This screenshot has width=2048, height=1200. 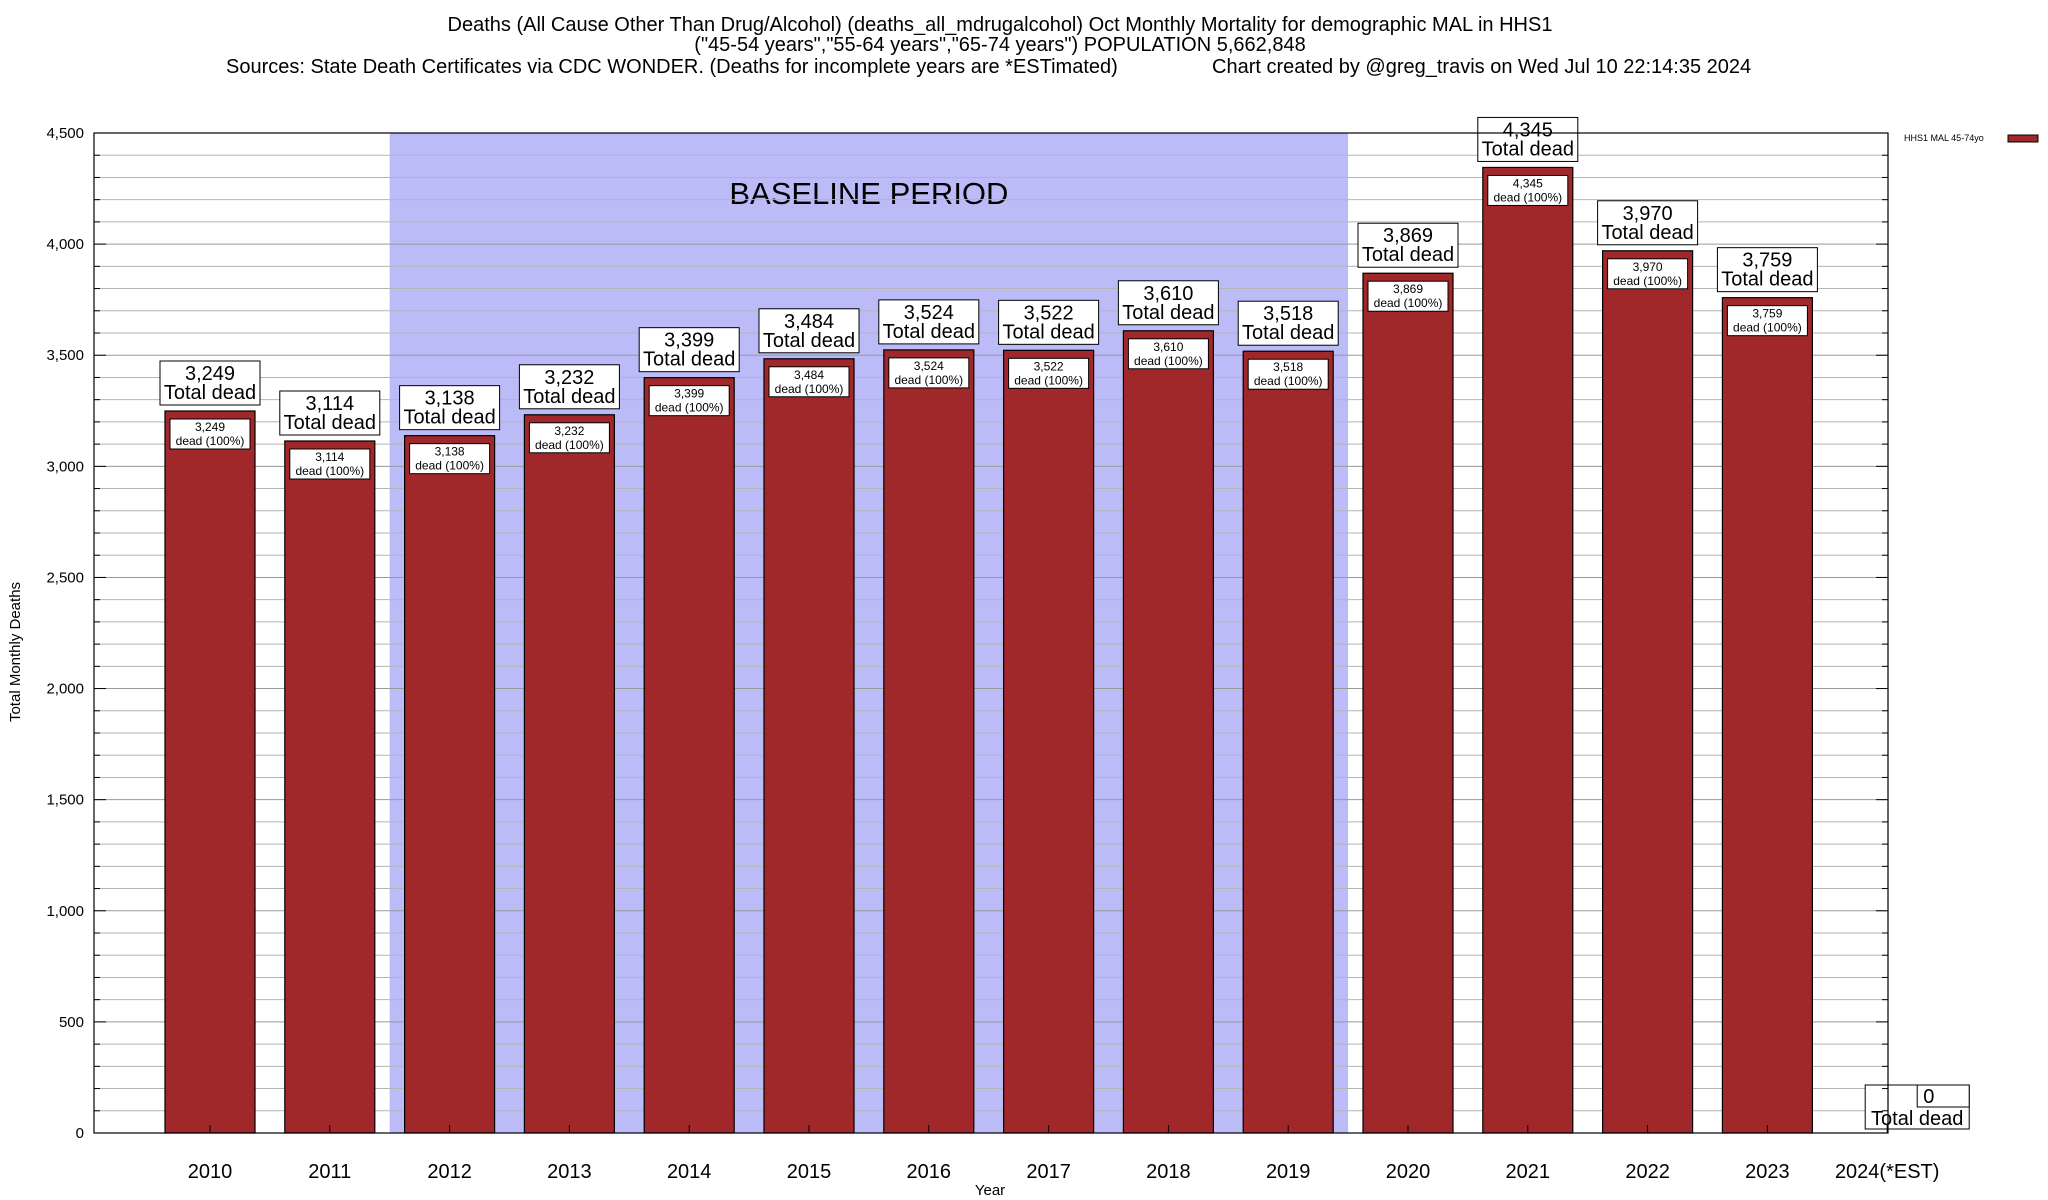 What do you see at coordinates (210, 374) in the screenshot?
I see `bar-total-value-label: 3,249` at bounding box center [210, 374].